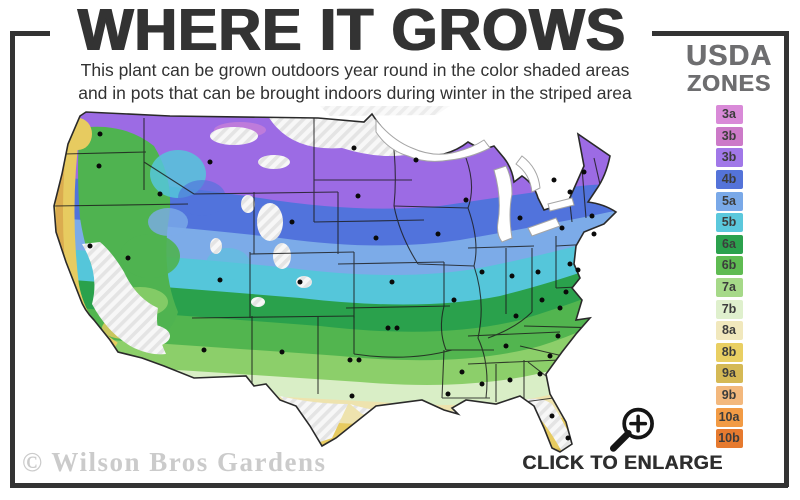 Image resolution: width=800 pixels, height=500 pixels. I want to click on click-to-enlarge-label: CLICK TO ENLARGE, so click(622, 463).